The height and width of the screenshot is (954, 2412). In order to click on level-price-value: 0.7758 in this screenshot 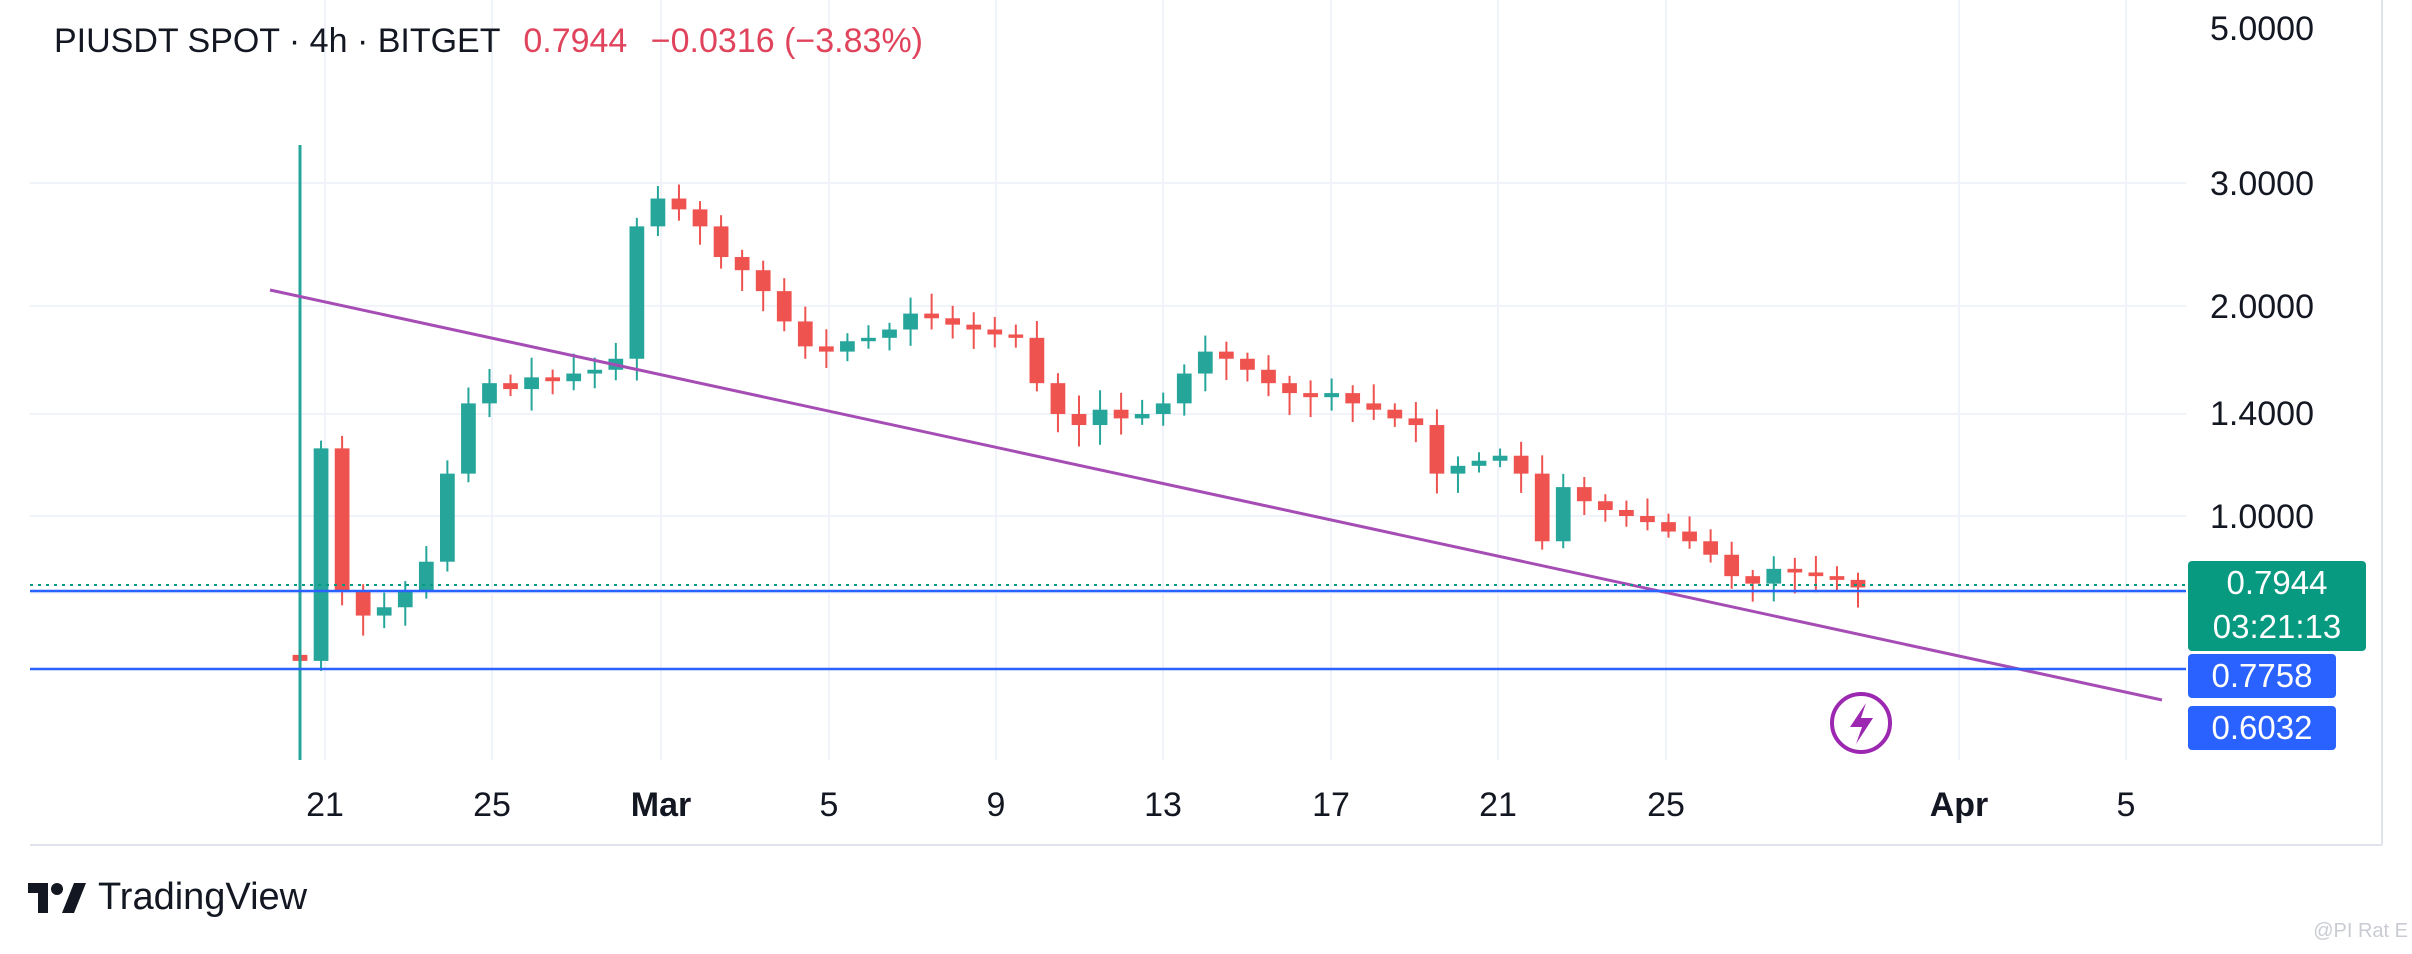, I will do `click(2262, 675)`.